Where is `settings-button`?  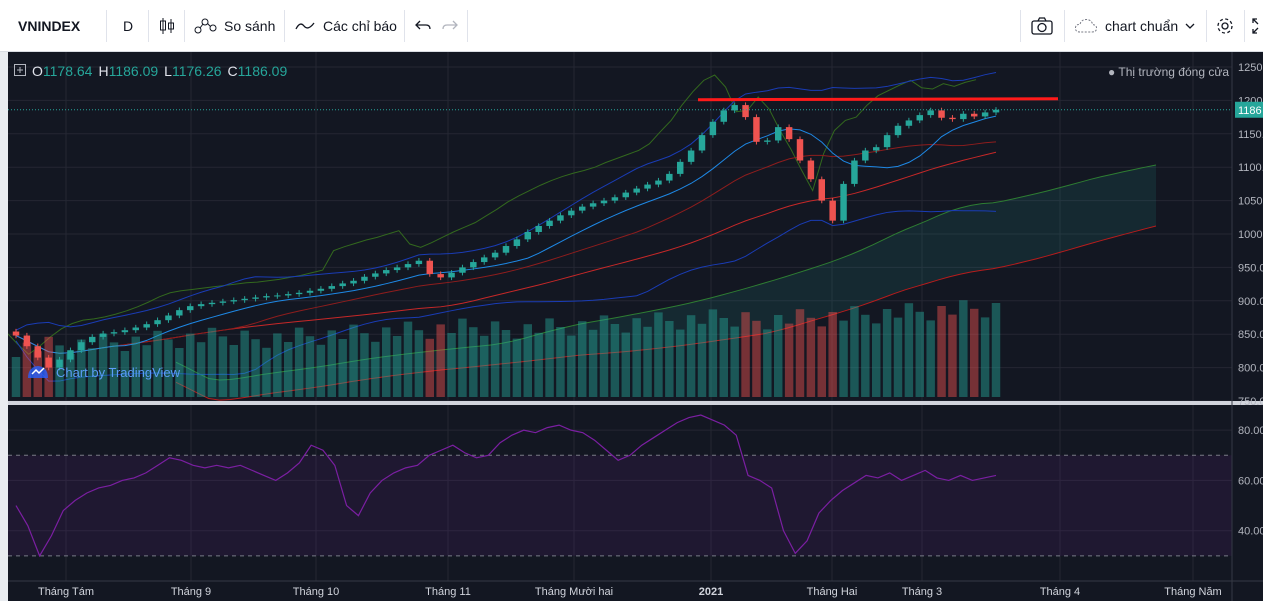
settings-button is located at coordinates (1225, 26).